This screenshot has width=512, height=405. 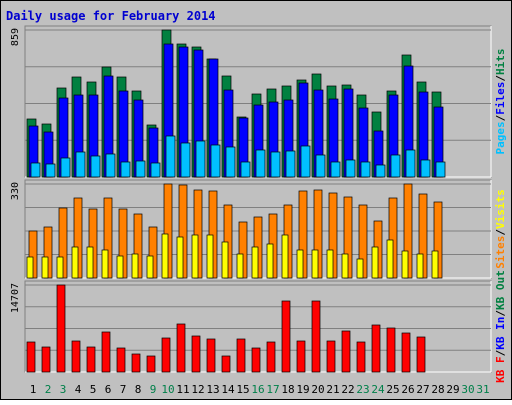 I want to click on legend-visits: Visits, so click(x=500, y=209).